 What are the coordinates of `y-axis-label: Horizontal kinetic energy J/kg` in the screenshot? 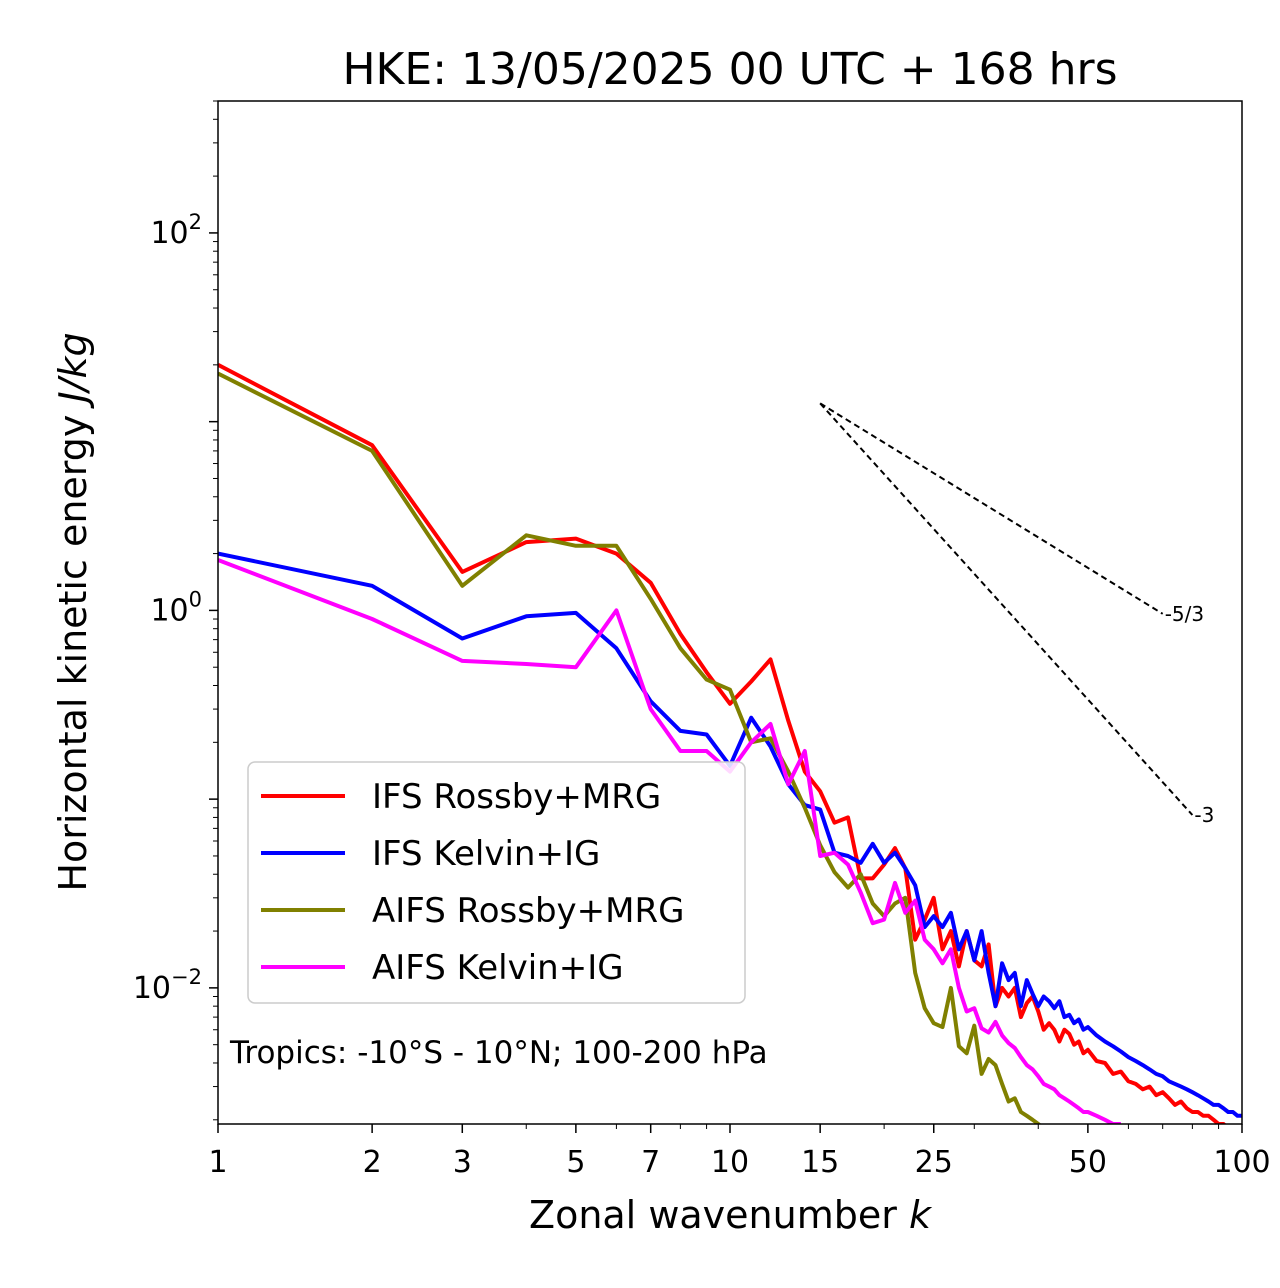 It's located at (73, 611).